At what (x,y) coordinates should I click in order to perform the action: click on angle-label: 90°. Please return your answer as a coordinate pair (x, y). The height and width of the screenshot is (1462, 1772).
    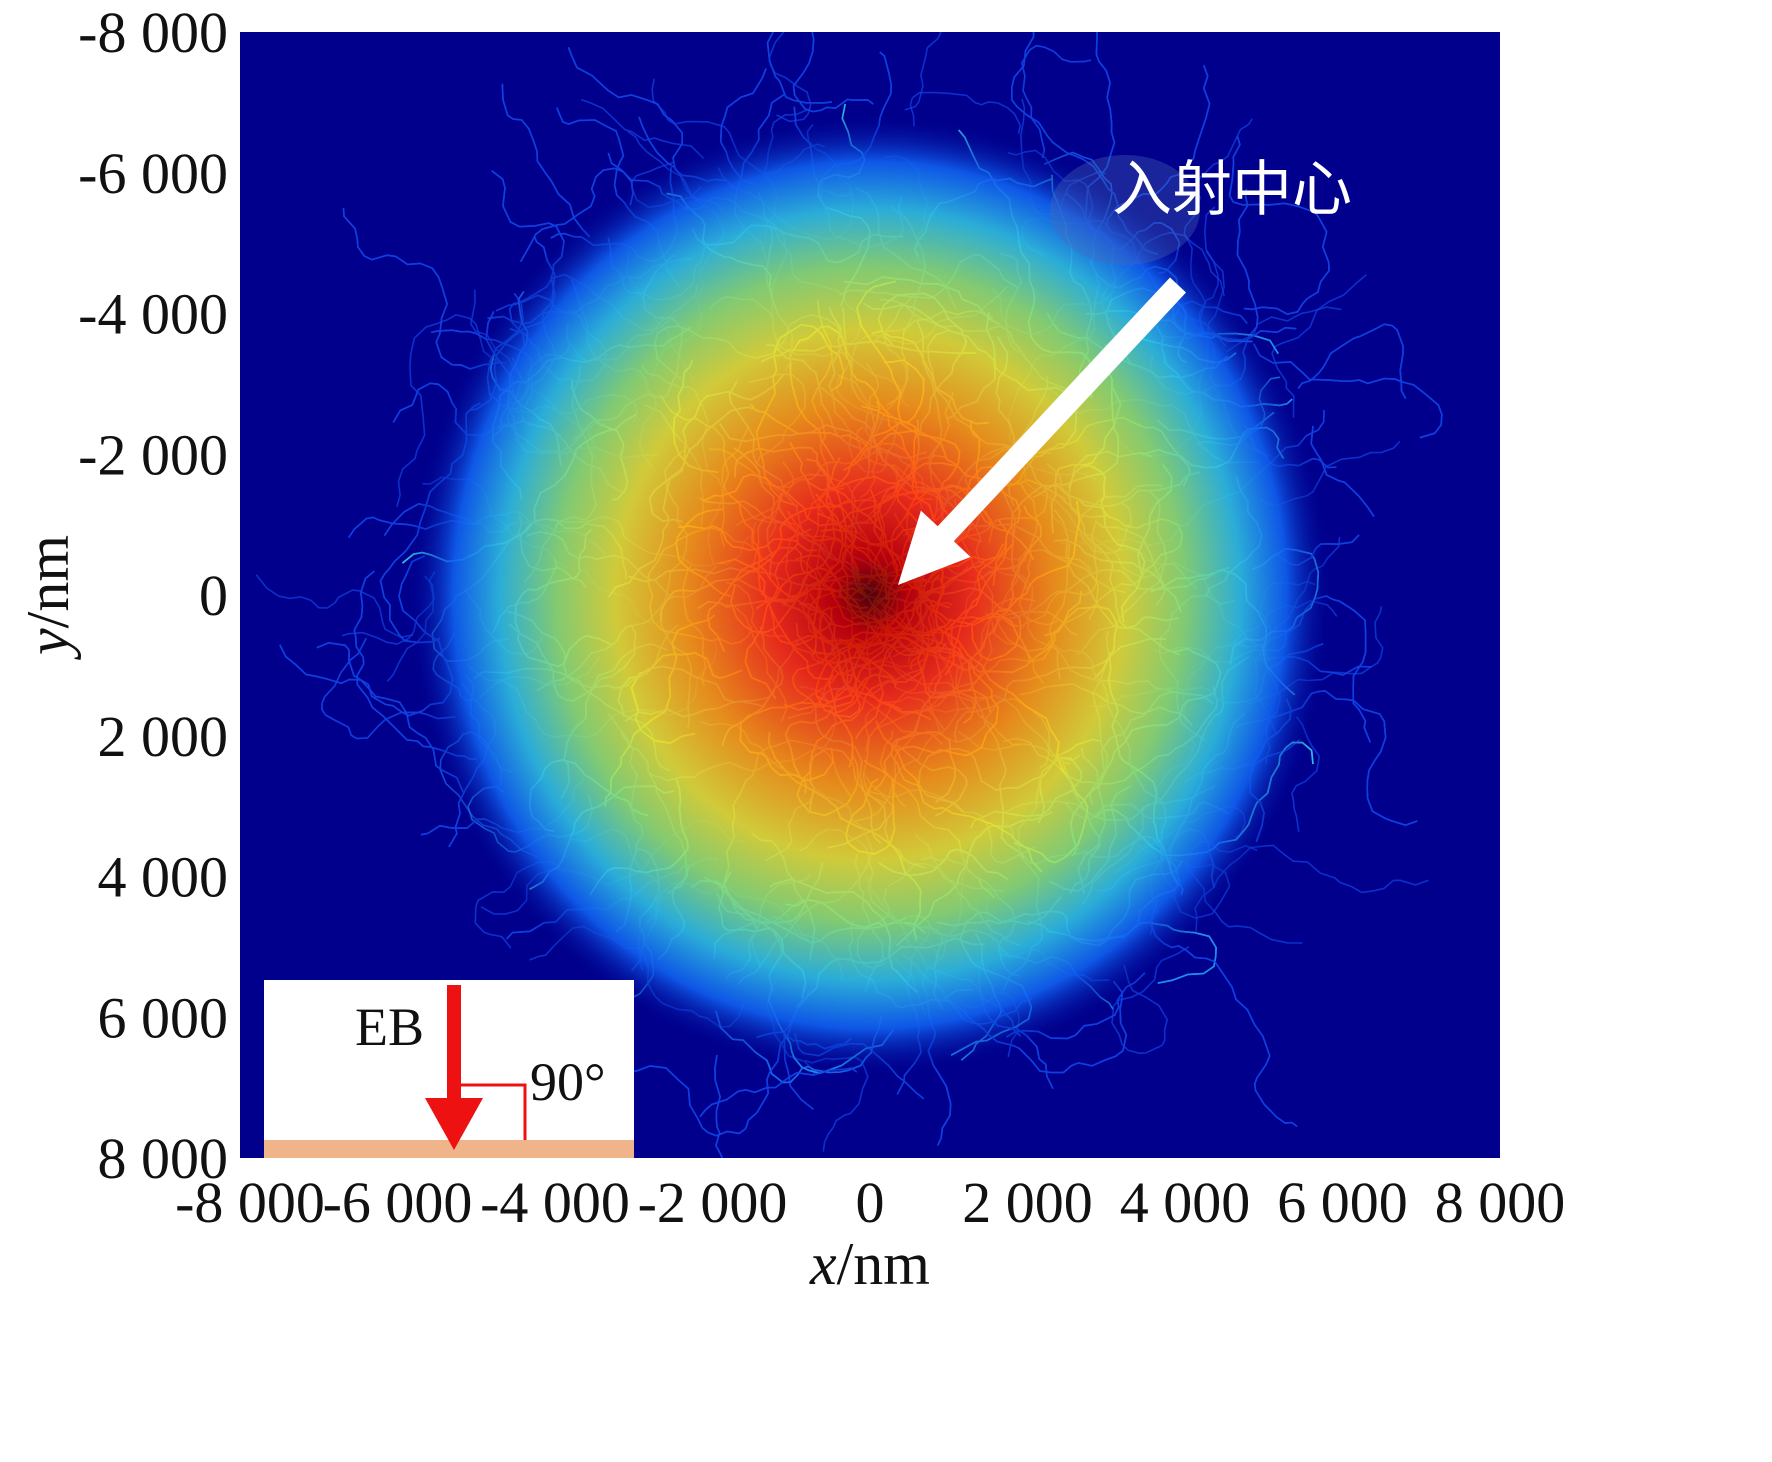
    Looking at the image, I should click on (568, 1082).